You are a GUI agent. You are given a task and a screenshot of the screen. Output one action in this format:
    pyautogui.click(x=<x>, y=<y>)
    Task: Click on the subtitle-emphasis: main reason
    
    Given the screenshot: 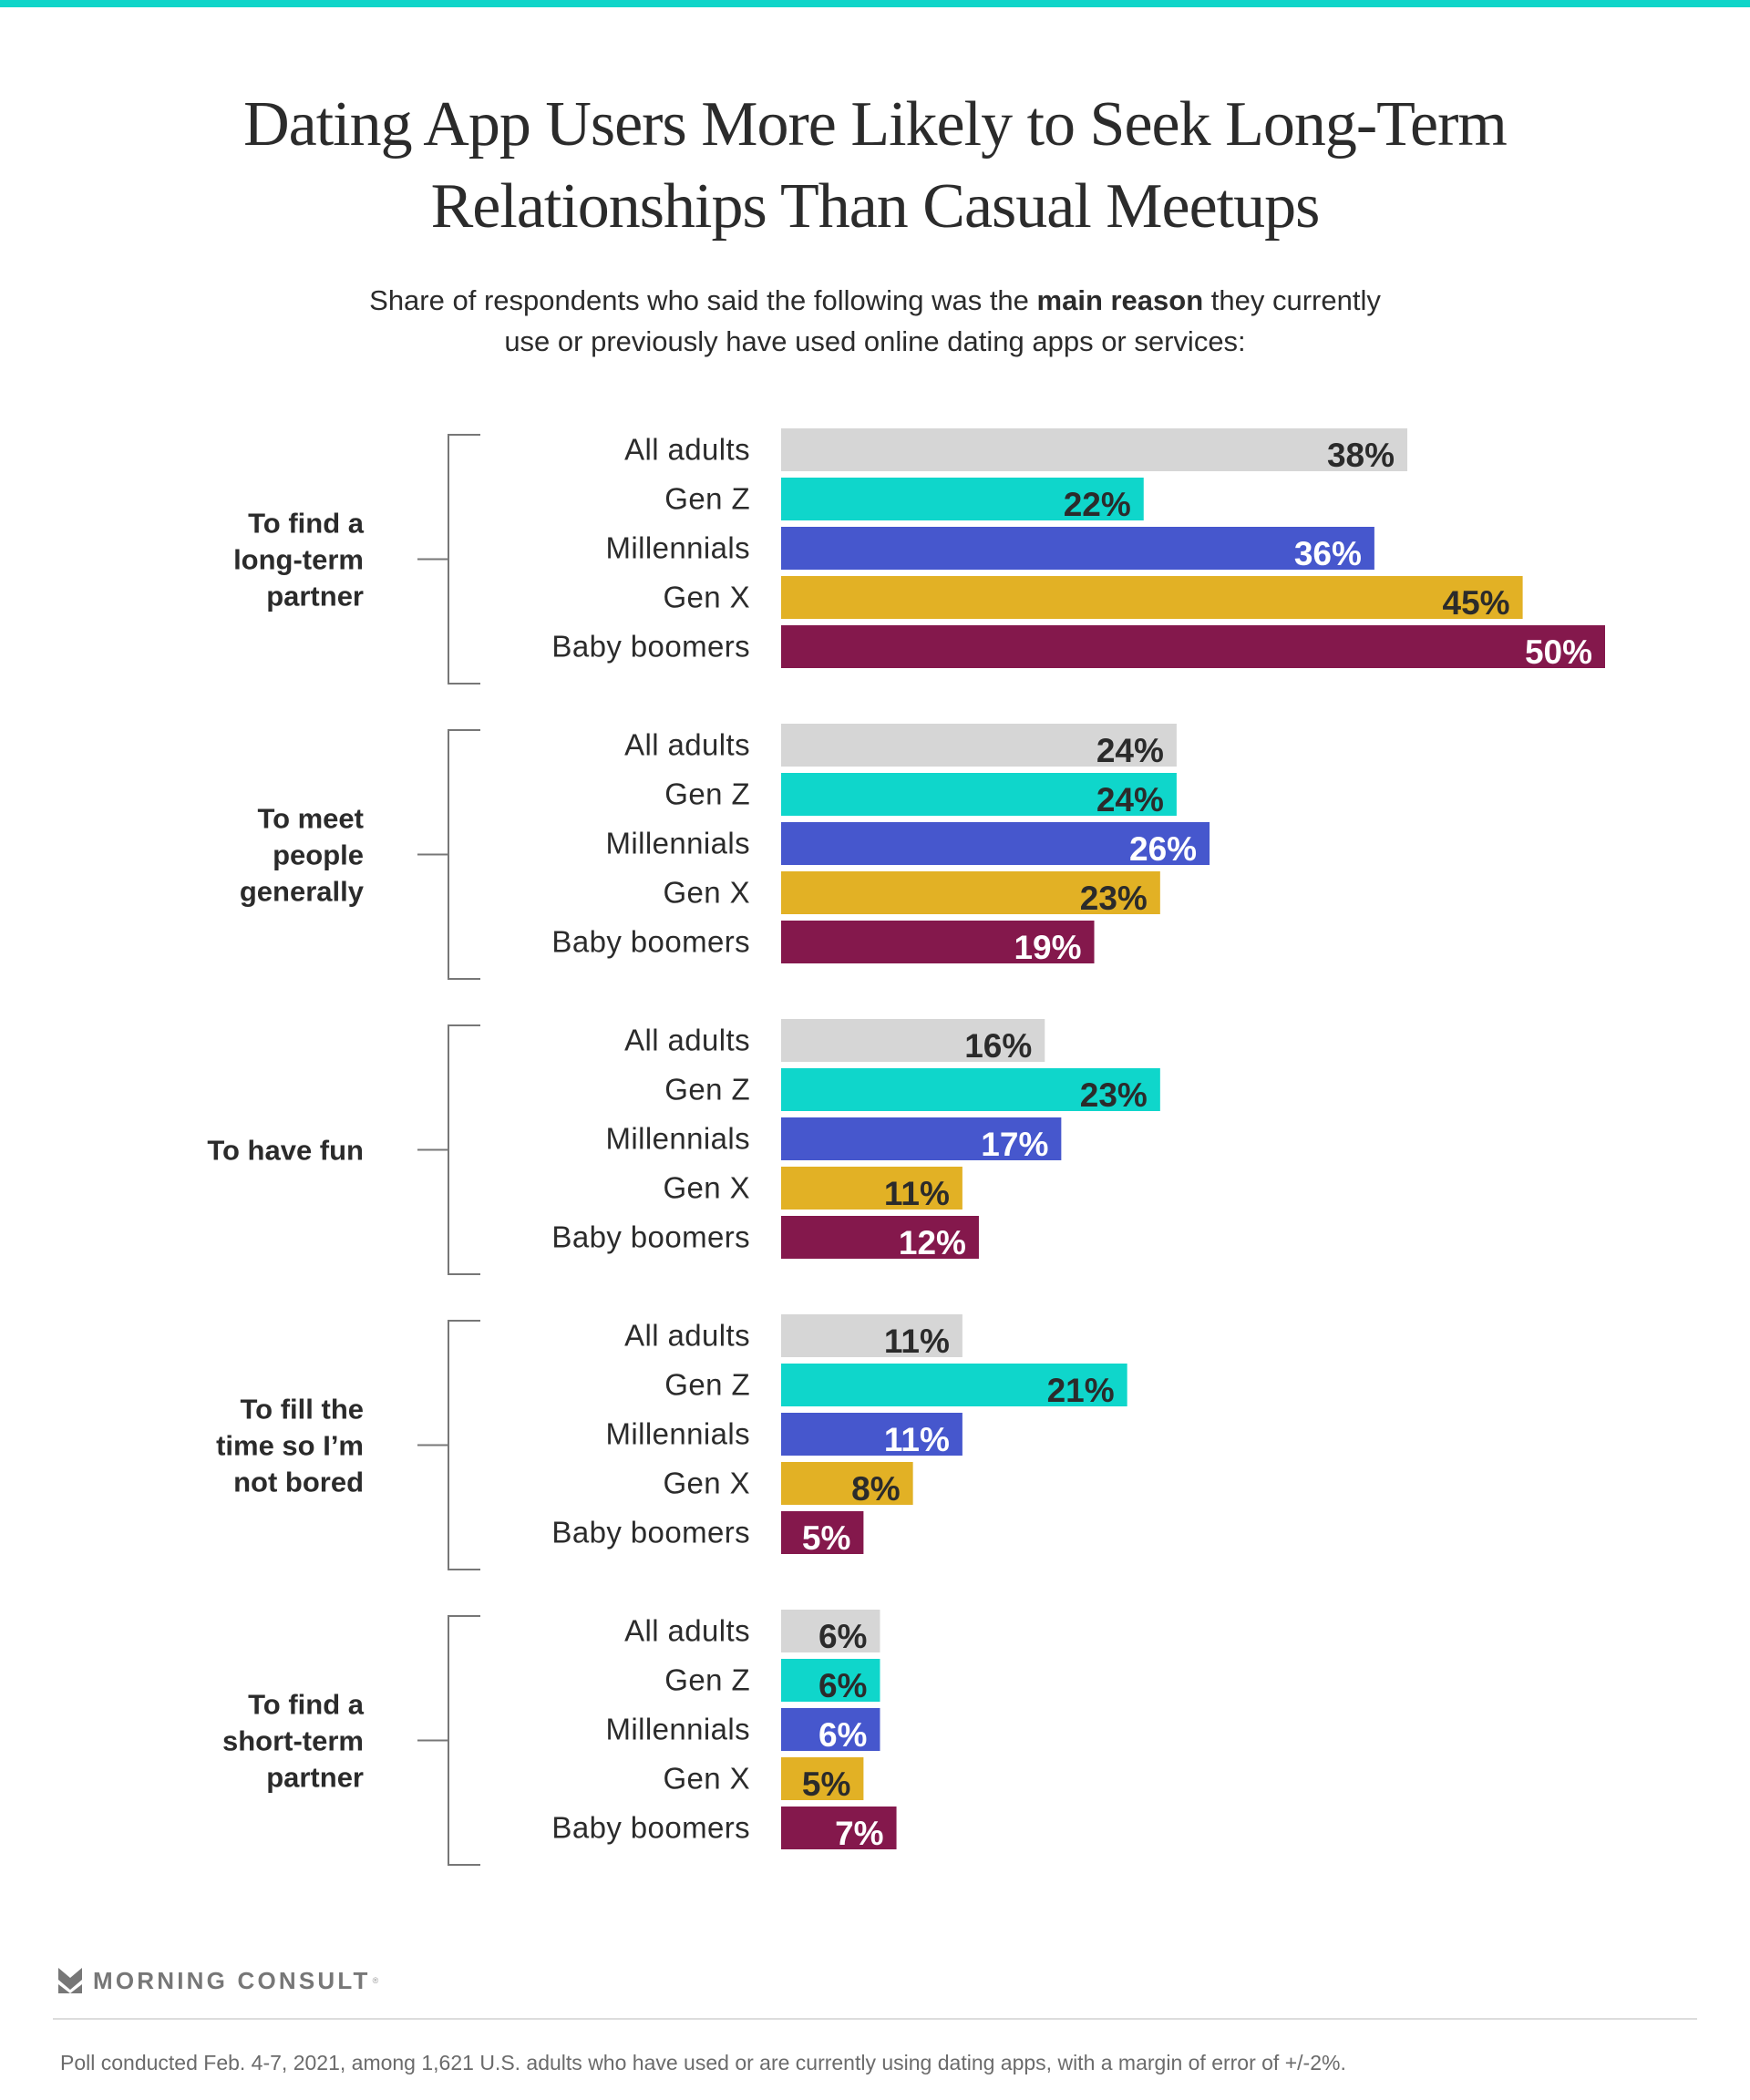 What is the action you would take?
    pyautogui.click(x=1120, y=300)
    